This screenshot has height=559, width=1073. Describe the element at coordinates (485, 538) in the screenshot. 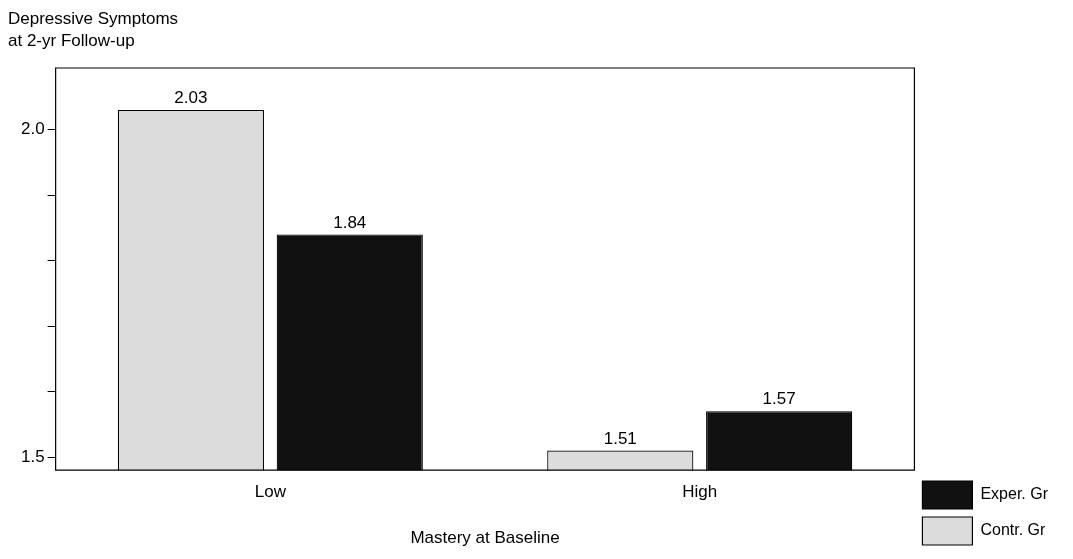

I see `x-axis-title: Mastery at Baseline` at that location.